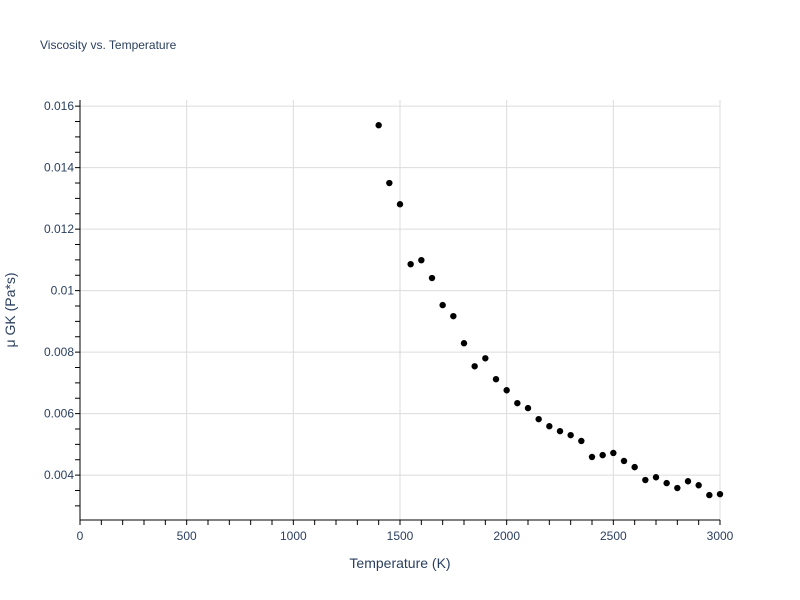  I want to click on y-axis-label: μ GK (Pa*s), so click(10, 310).